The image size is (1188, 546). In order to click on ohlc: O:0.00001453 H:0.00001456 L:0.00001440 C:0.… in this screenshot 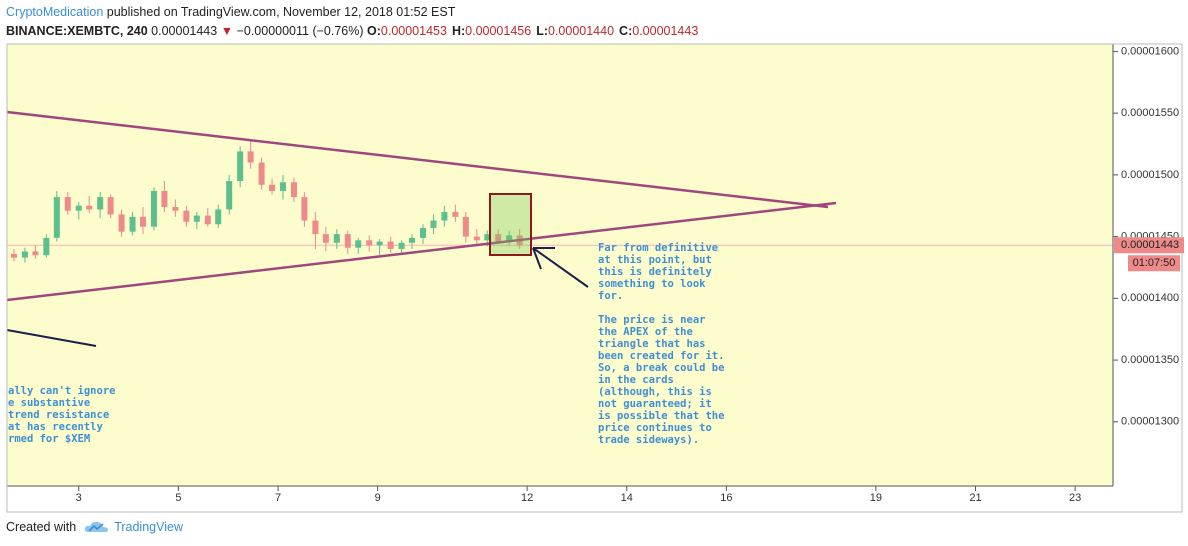, I will do `click(535, 31)`.